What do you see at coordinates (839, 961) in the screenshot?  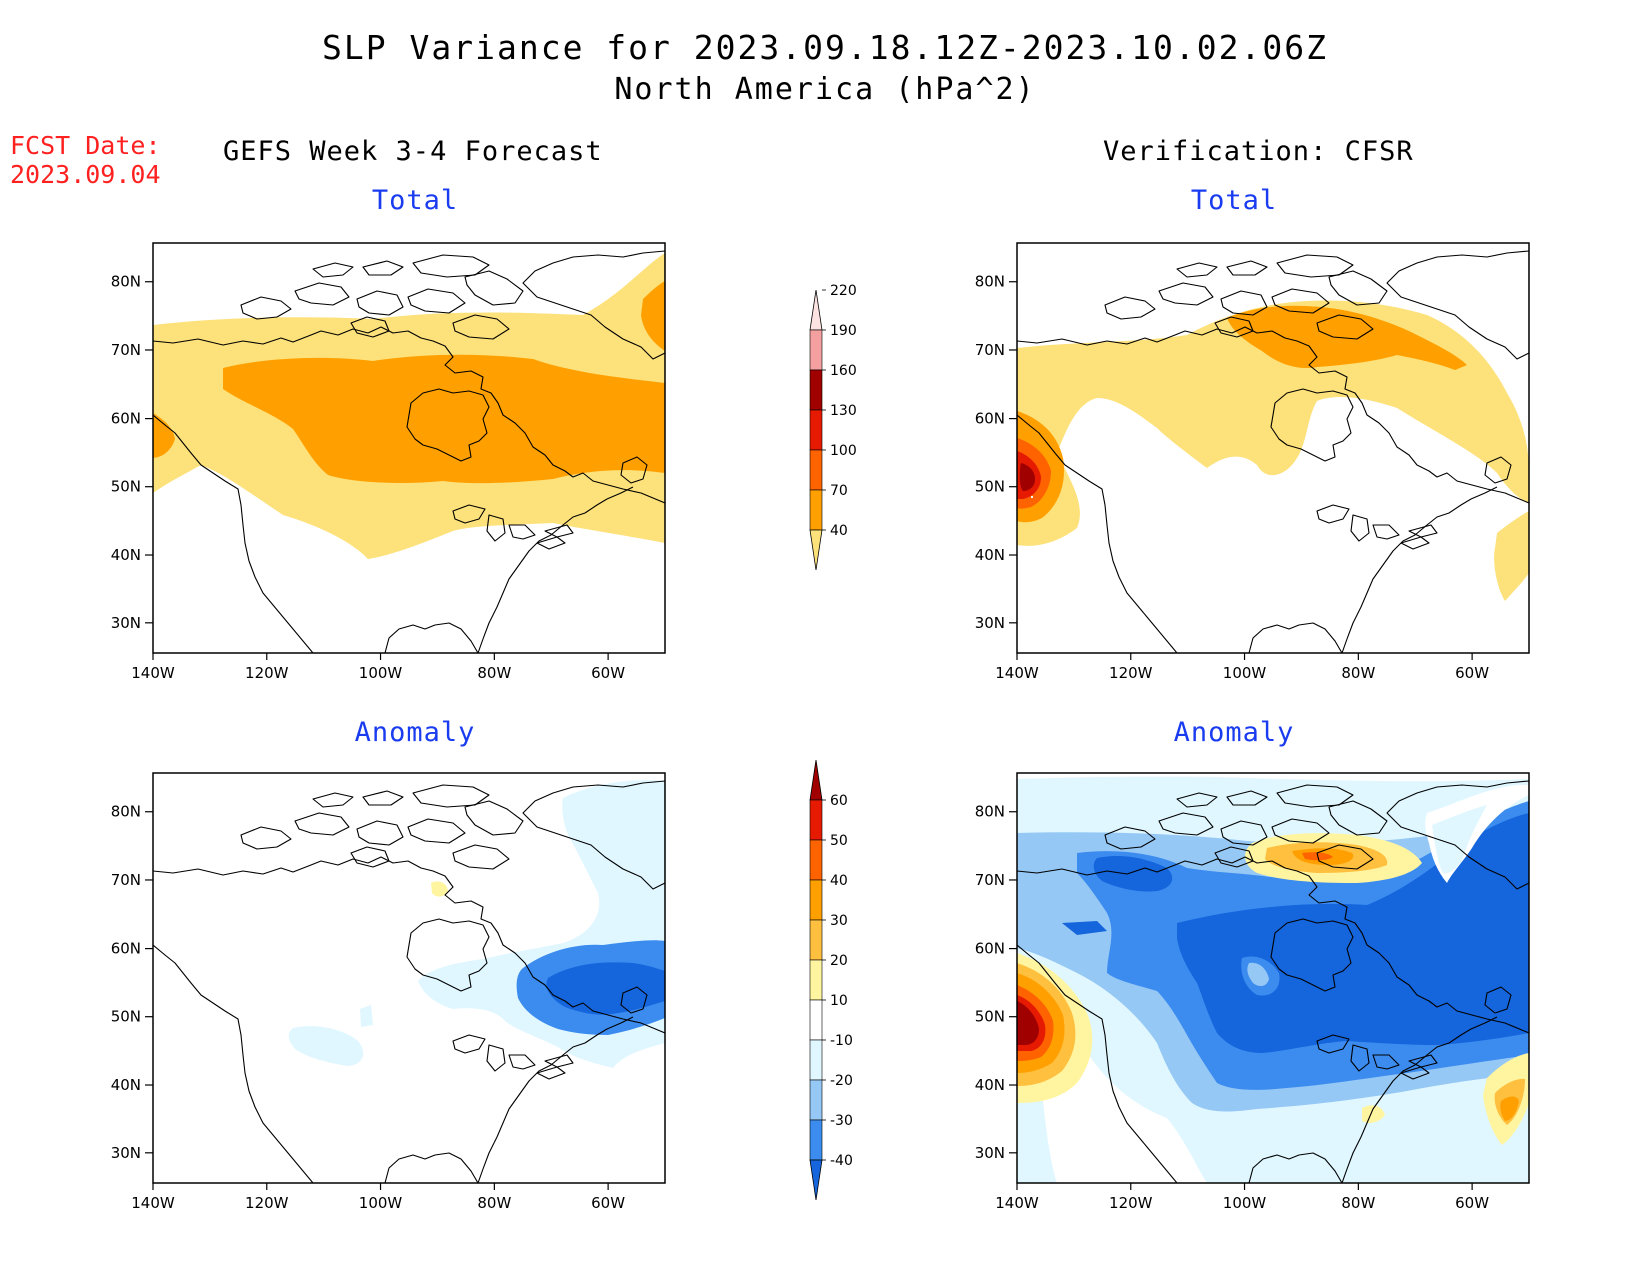 I see `colorbar-level-label: 20` at bounding box center [839, 961].